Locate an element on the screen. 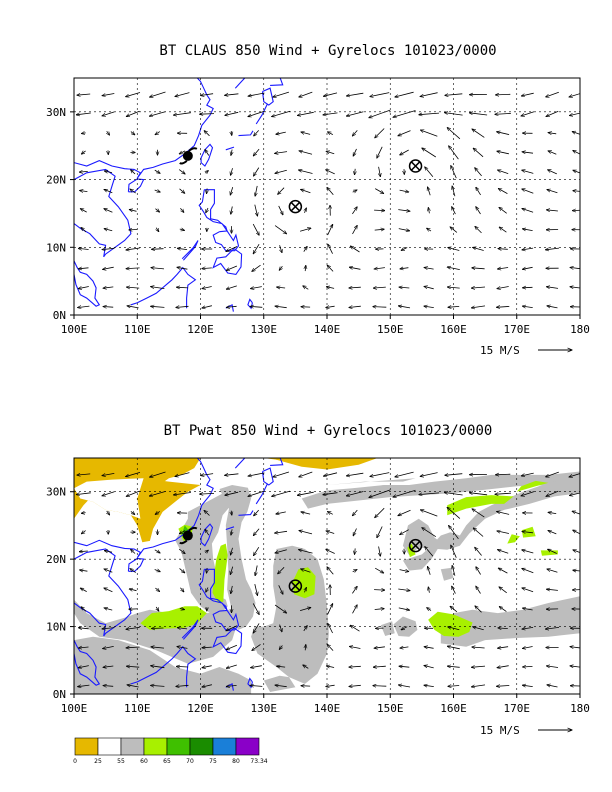  y-tick-label: 20N is located at coordinates (56, 559).